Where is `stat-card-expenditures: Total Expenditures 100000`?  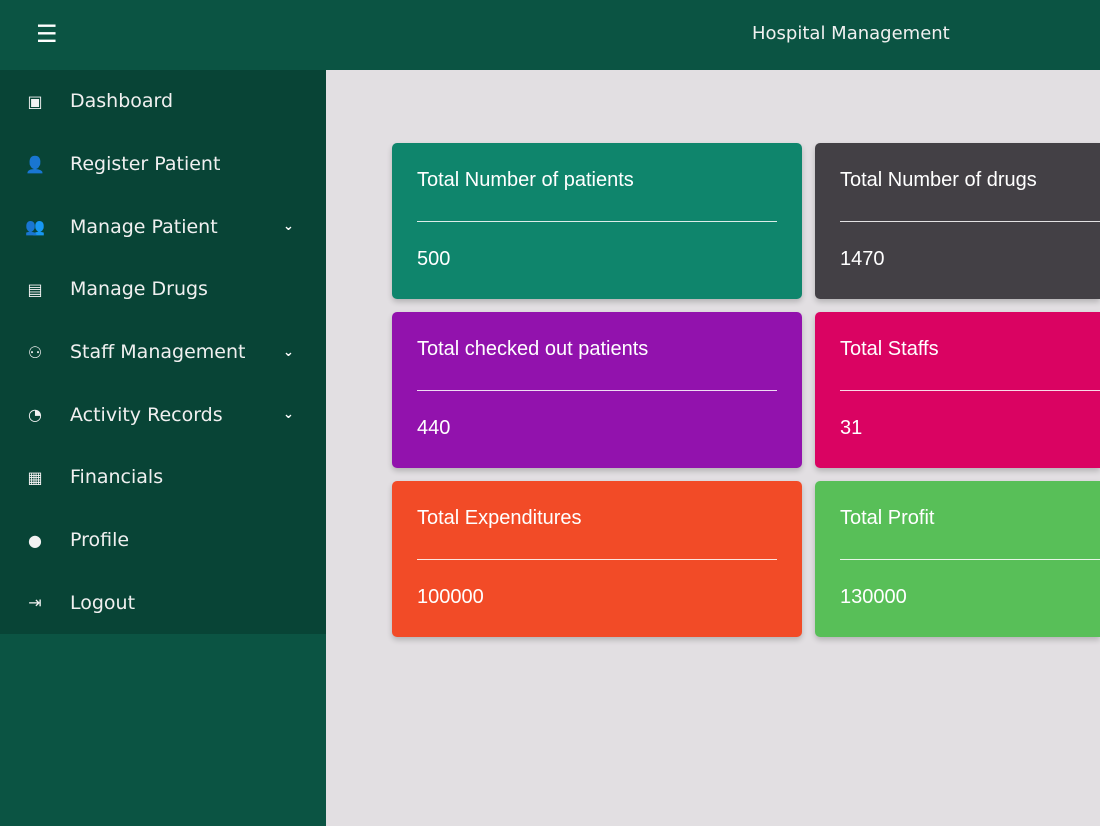
stat-card-expenditures: Total Expenditures 100000 is located at coordinates (597, 559).